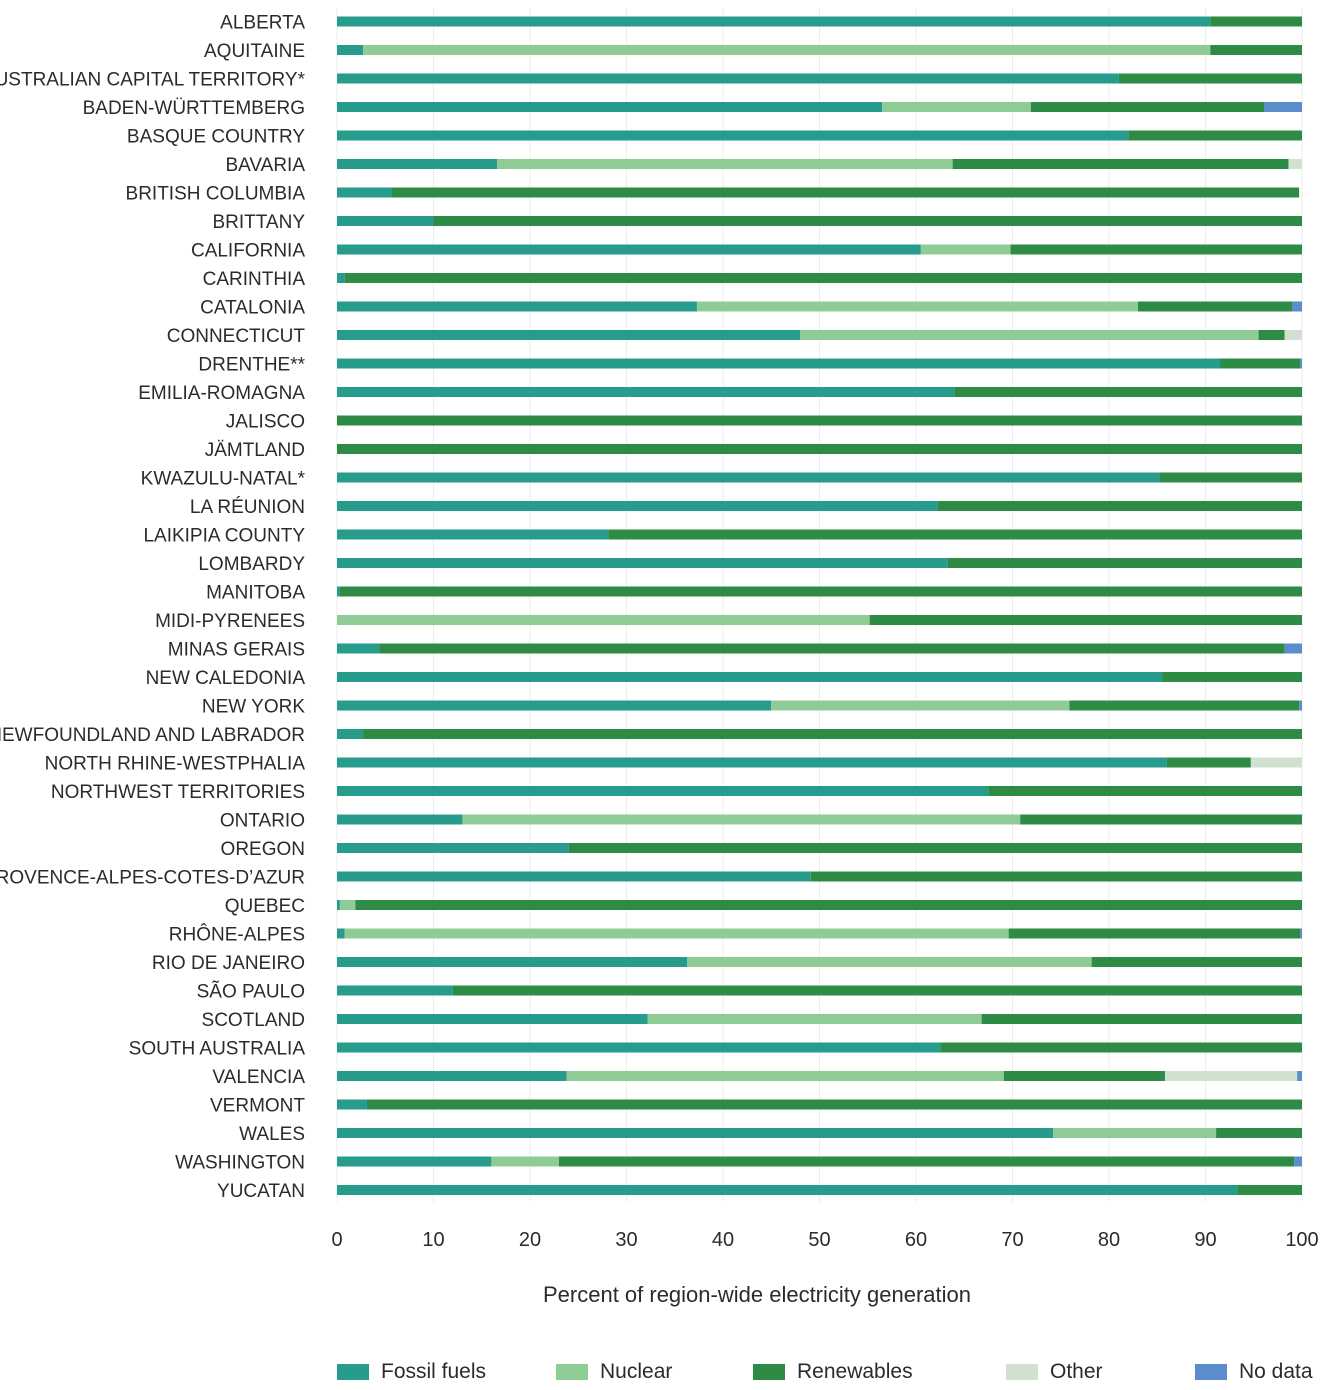  Describe the element at coordinates (1109, 1240) in the screenshot. I see `x-tick-label: 80` at that location.